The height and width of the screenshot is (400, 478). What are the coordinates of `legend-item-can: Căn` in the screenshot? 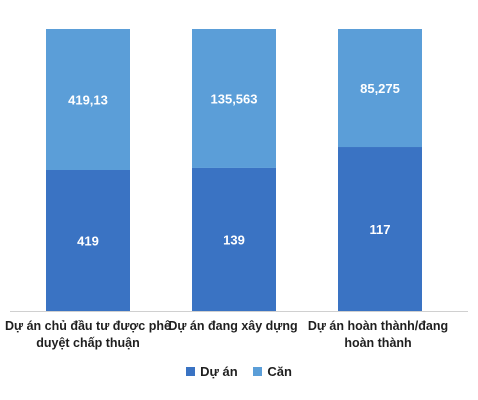 It's located at (272, 371).